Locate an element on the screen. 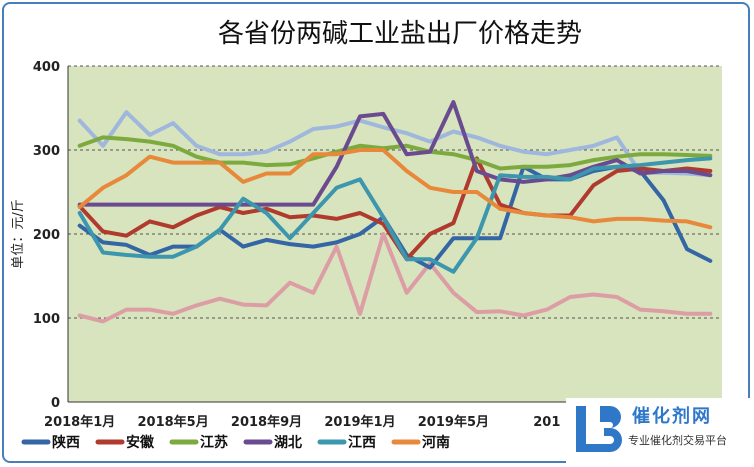  y-tick-label: 400 is located at coordinates (46, 67).